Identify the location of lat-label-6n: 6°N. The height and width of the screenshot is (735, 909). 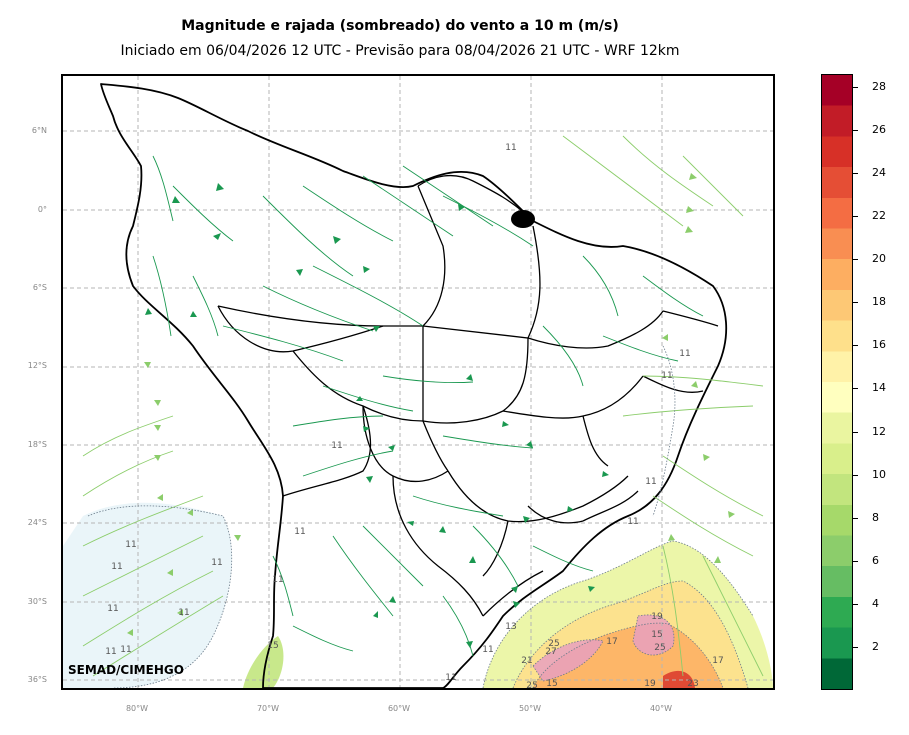
(39, 130).